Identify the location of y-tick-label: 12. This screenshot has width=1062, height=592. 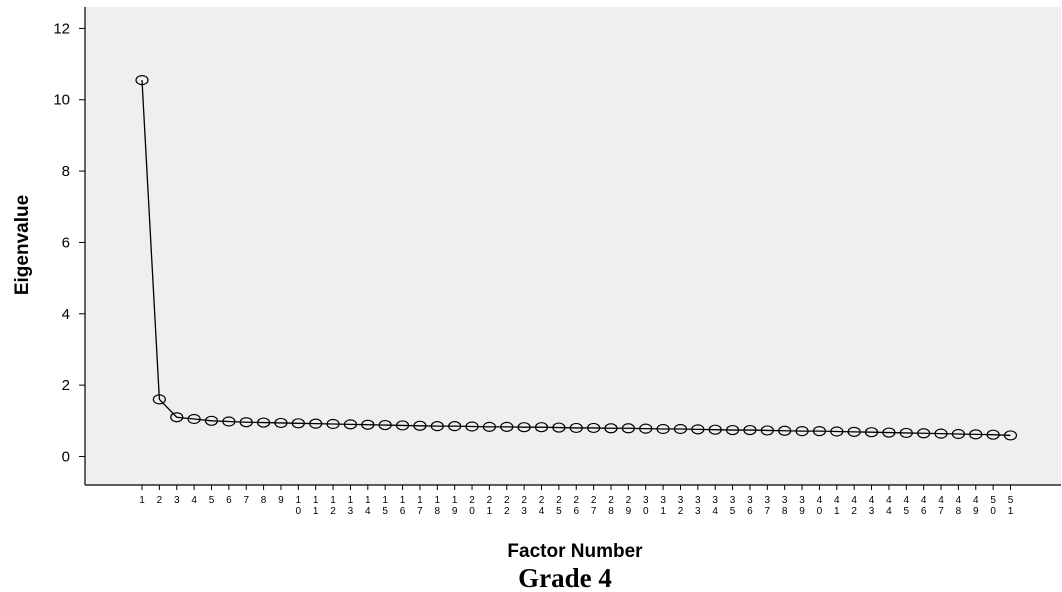
(61, 28).